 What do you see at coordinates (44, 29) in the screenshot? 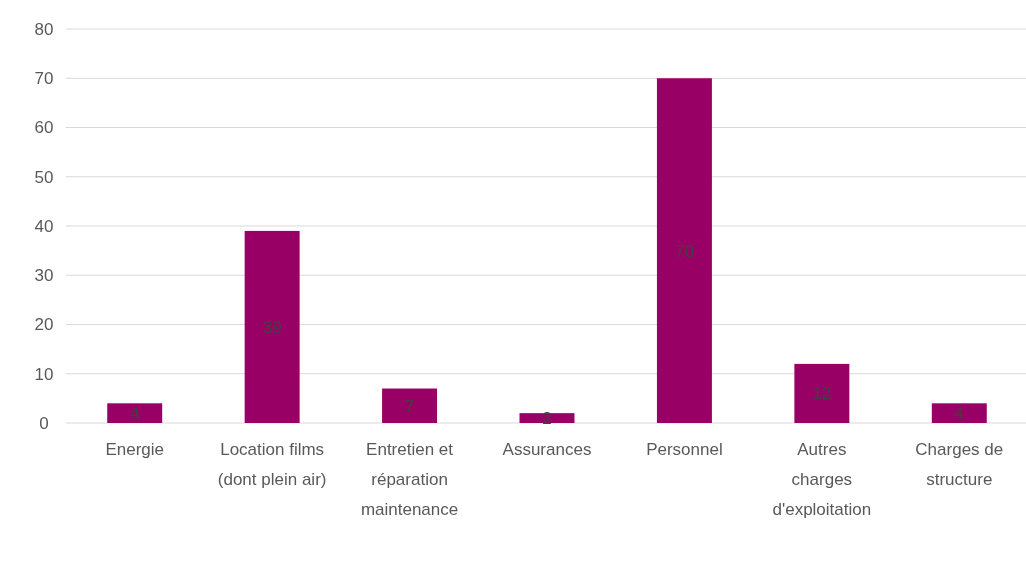
I see `y-tick-label: 80` at bounding box center [44, 29].